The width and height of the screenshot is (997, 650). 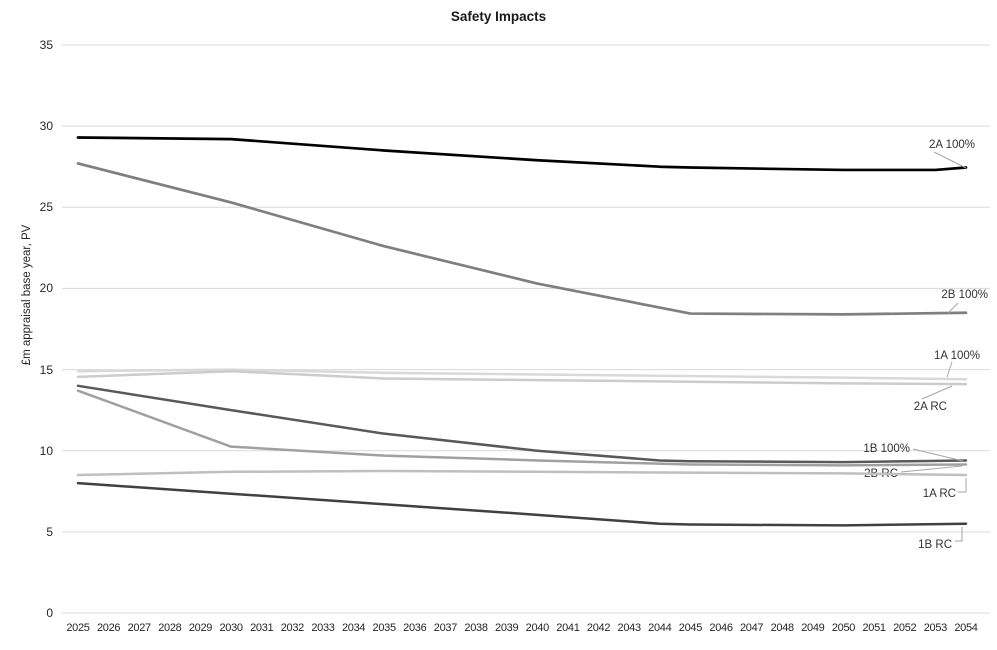 What do you see at coordinates (964, 295) in the screenshot?
I see `series-label-2b-100-: 2B 100%` at bounding box center [964, 295].